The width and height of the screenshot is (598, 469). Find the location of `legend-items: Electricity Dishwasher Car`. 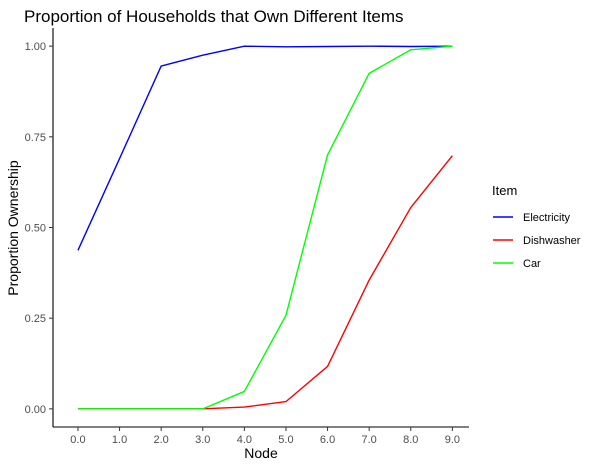

legend-items: Electricity Dishwasher Car is located at coordinates (537, 241).